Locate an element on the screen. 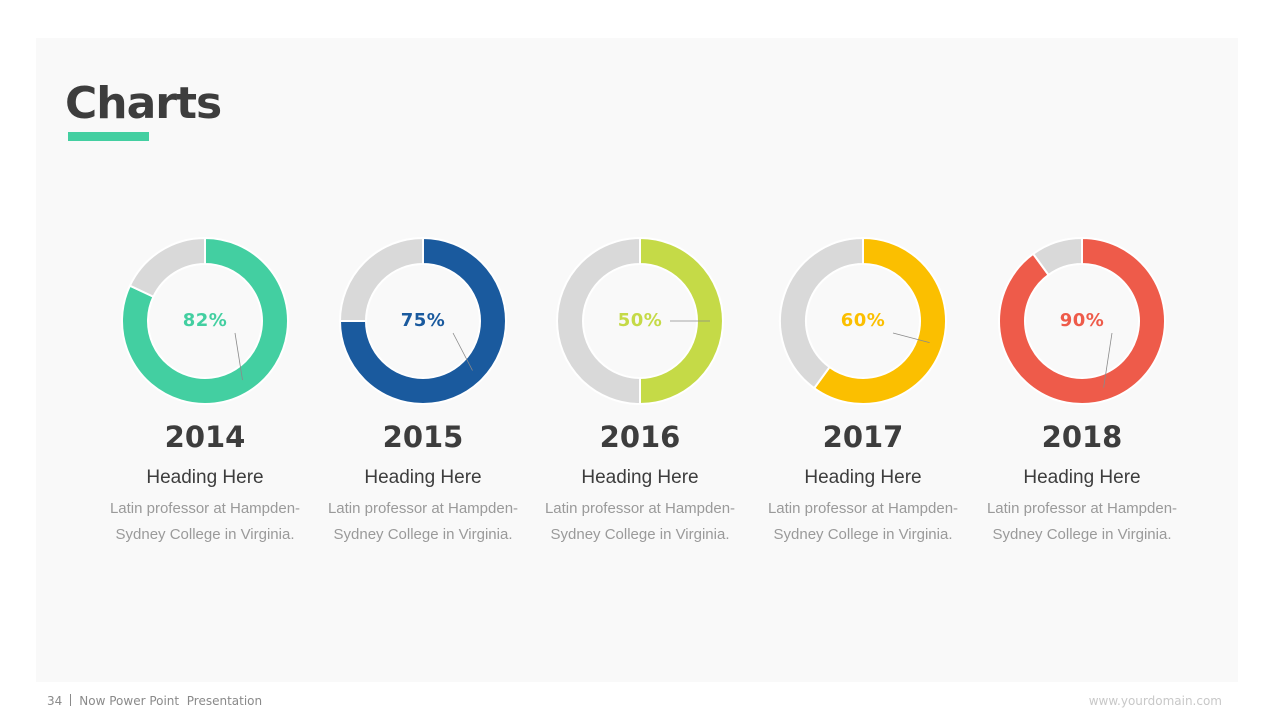  percent-label: 90% is located at coordinates (1082, 320).